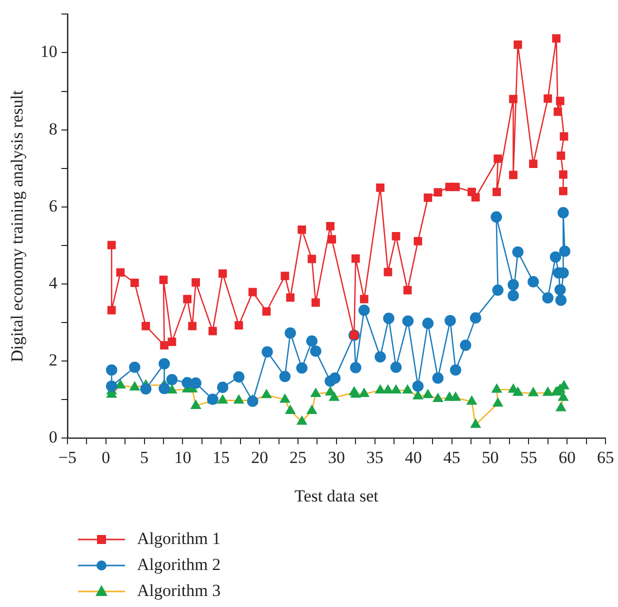  I want to click on x-tick-label: 15, so click(221, 457).